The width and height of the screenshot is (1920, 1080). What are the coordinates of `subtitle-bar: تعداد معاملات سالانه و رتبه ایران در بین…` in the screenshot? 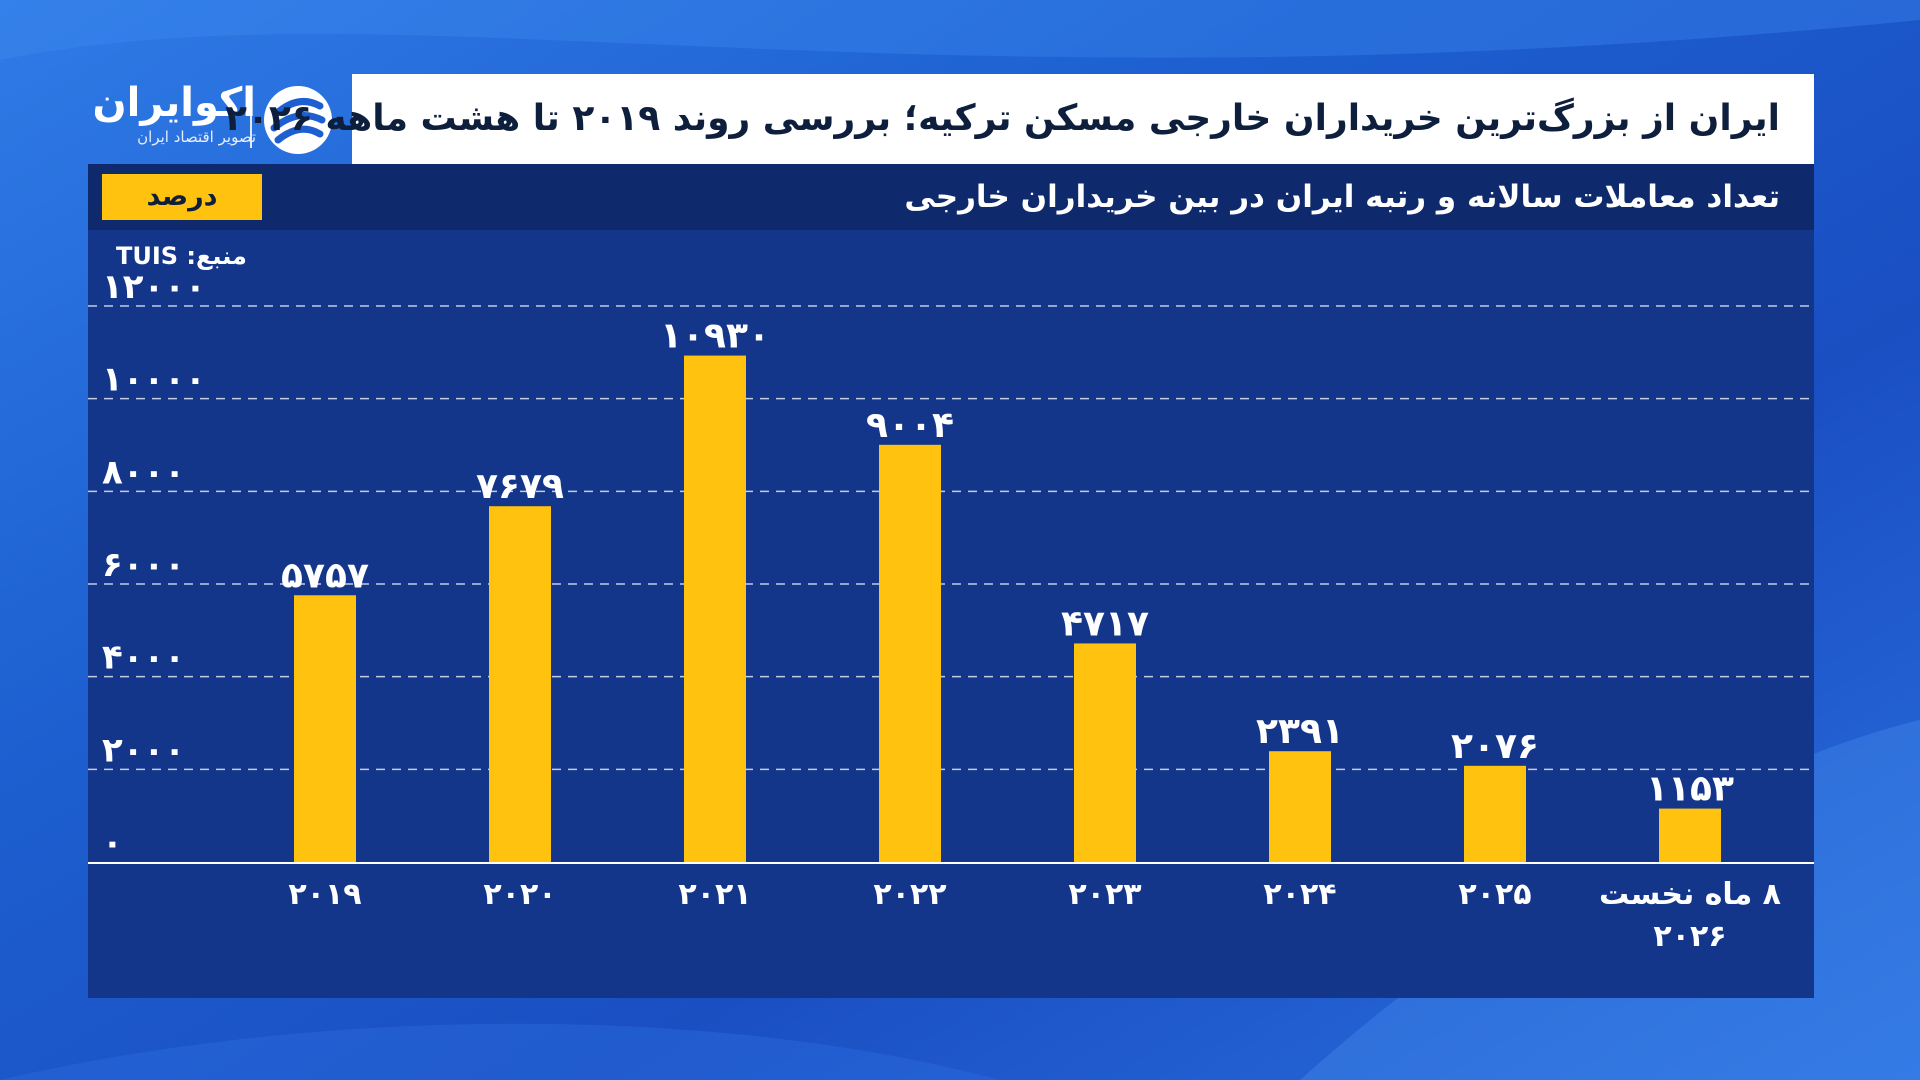 It's located at (951, 197).